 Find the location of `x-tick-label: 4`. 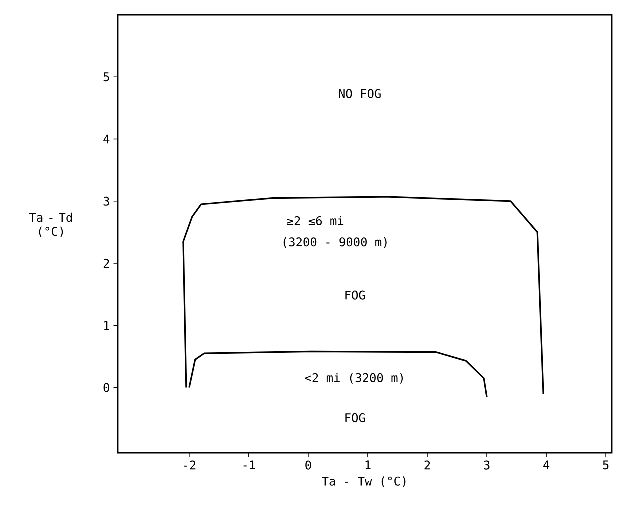

x-tick-label: 4 is located at coordinates (547, 465).